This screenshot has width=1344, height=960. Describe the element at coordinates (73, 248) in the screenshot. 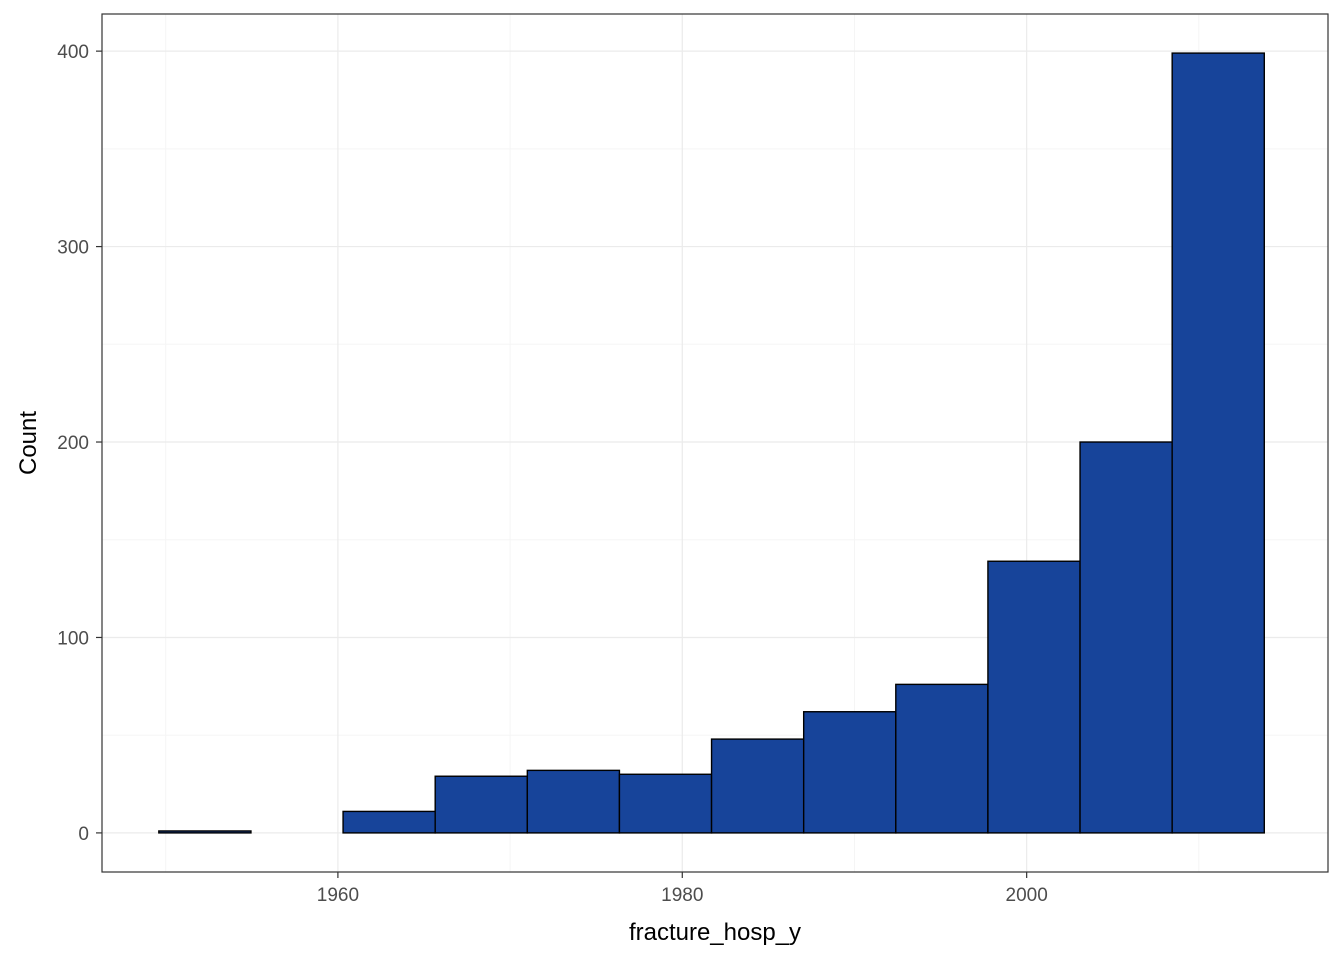

I see `y-tick-label: 300` at that location.